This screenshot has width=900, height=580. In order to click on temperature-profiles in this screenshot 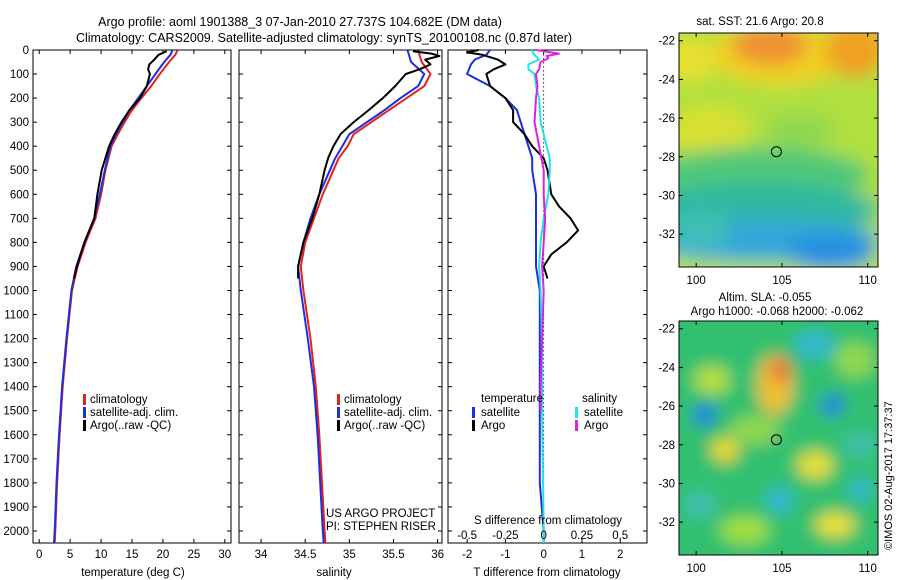, I will do `click(116, 297)`.